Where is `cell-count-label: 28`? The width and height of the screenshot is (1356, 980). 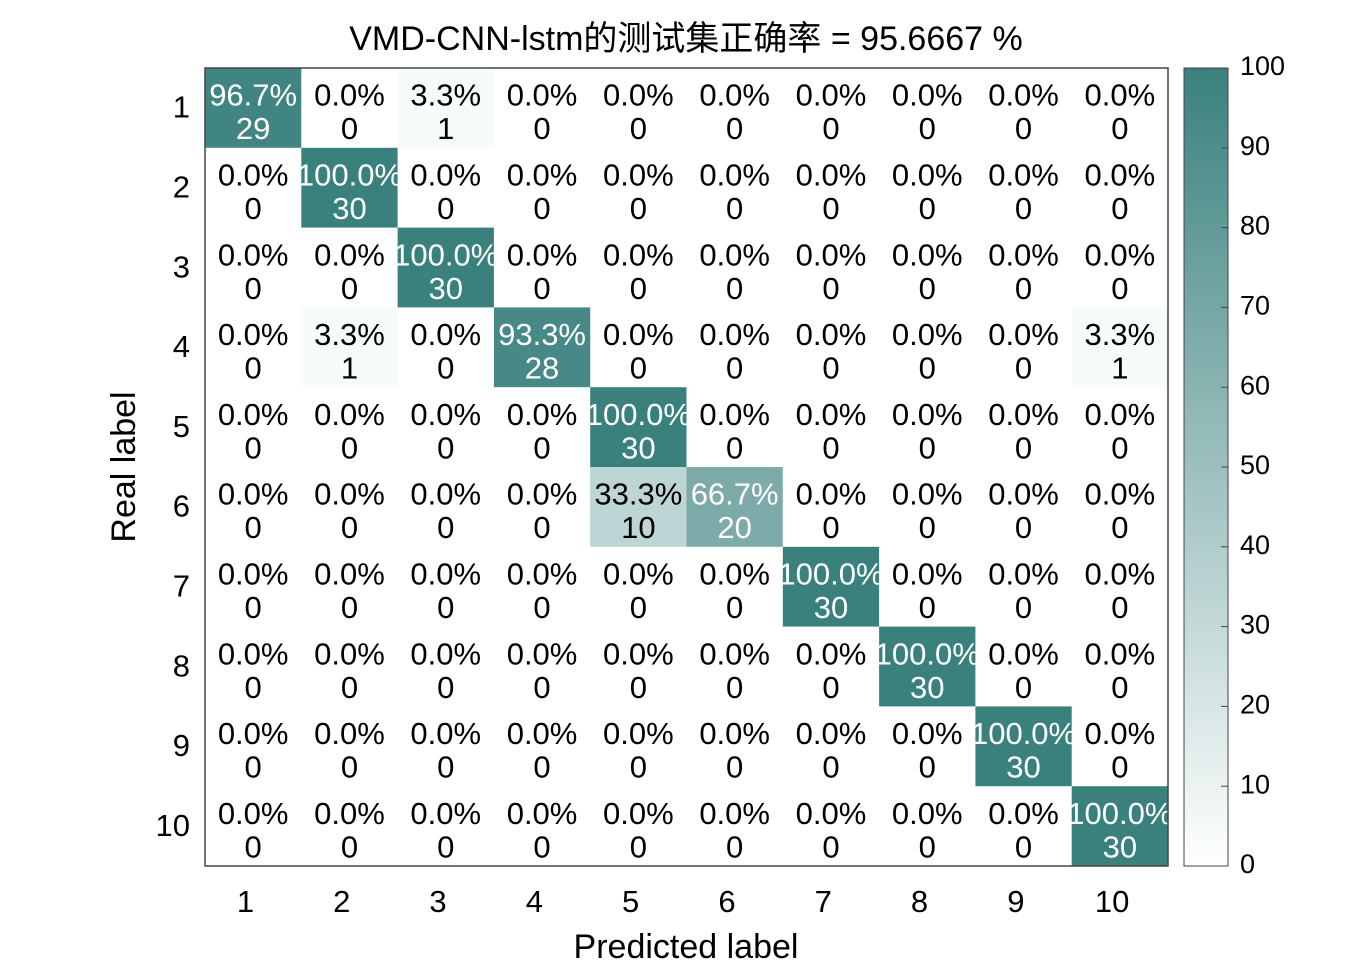 cell-count-label: 28 is located at coordinates (542, 368).